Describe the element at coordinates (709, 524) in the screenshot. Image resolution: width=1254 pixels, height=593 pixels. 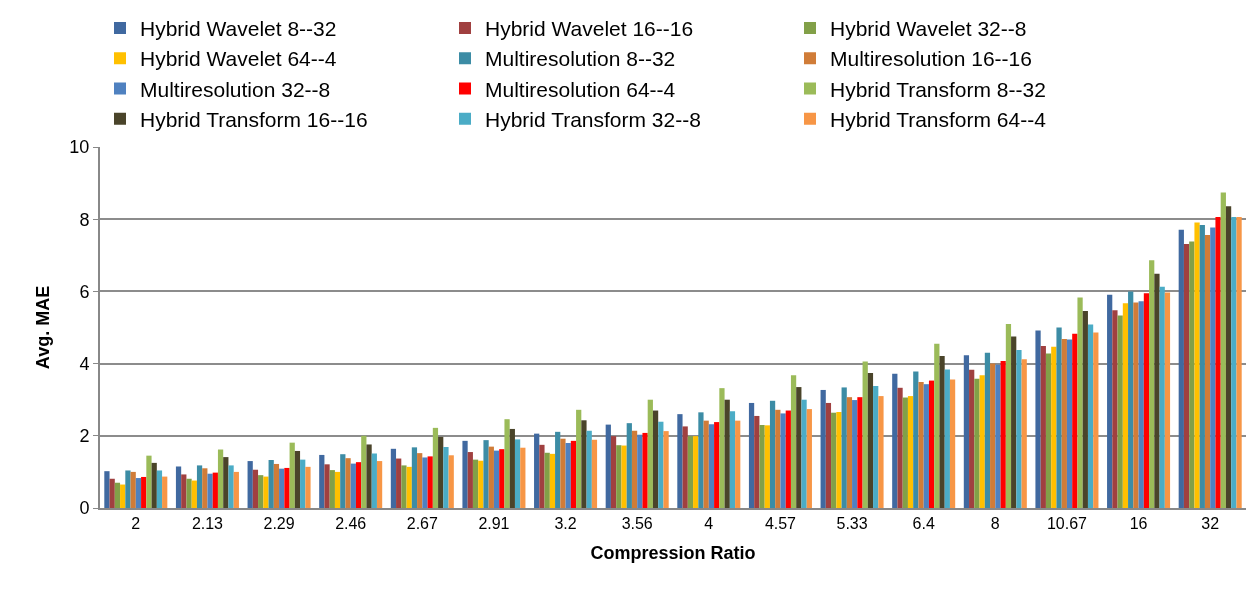
I see `x-tick-label: 4` at that location.